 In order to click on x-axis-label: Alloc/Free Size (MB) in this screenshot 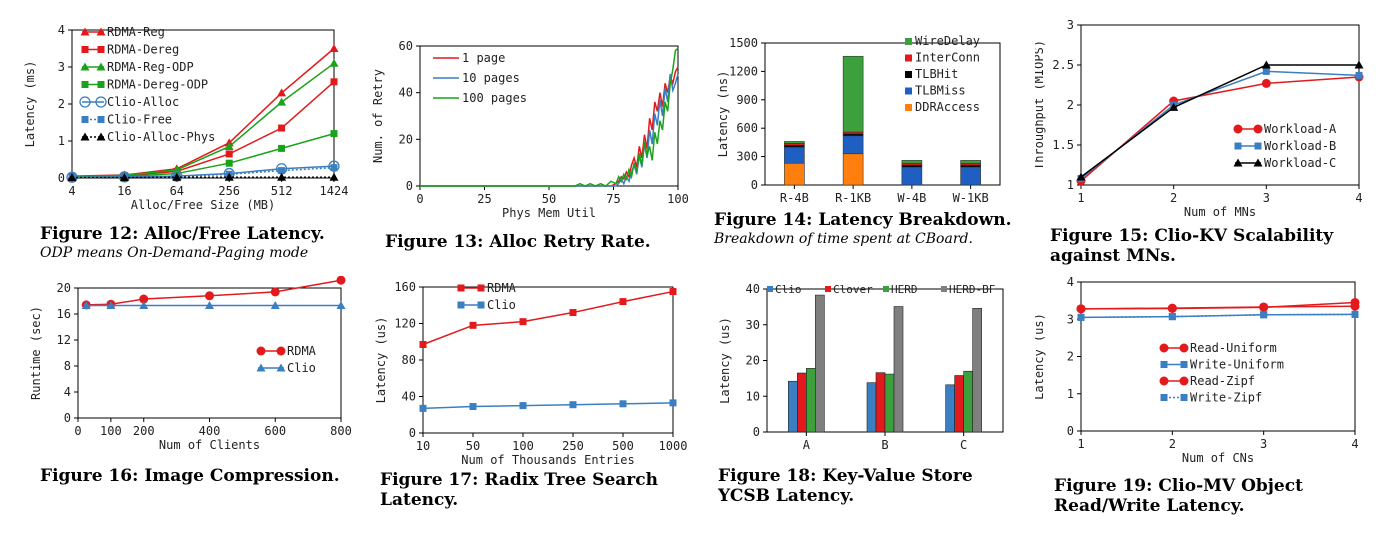, I will do `click(203, 205)`.